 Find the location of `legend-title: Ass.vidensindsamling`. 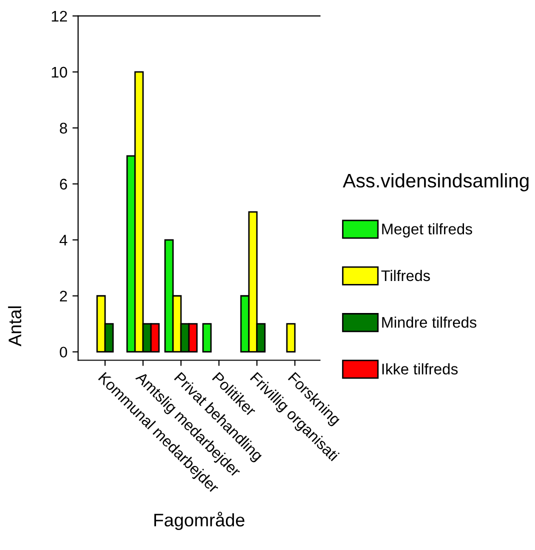

legend-title: Ass.vidensindsamling is located at coordinates (435, 182).